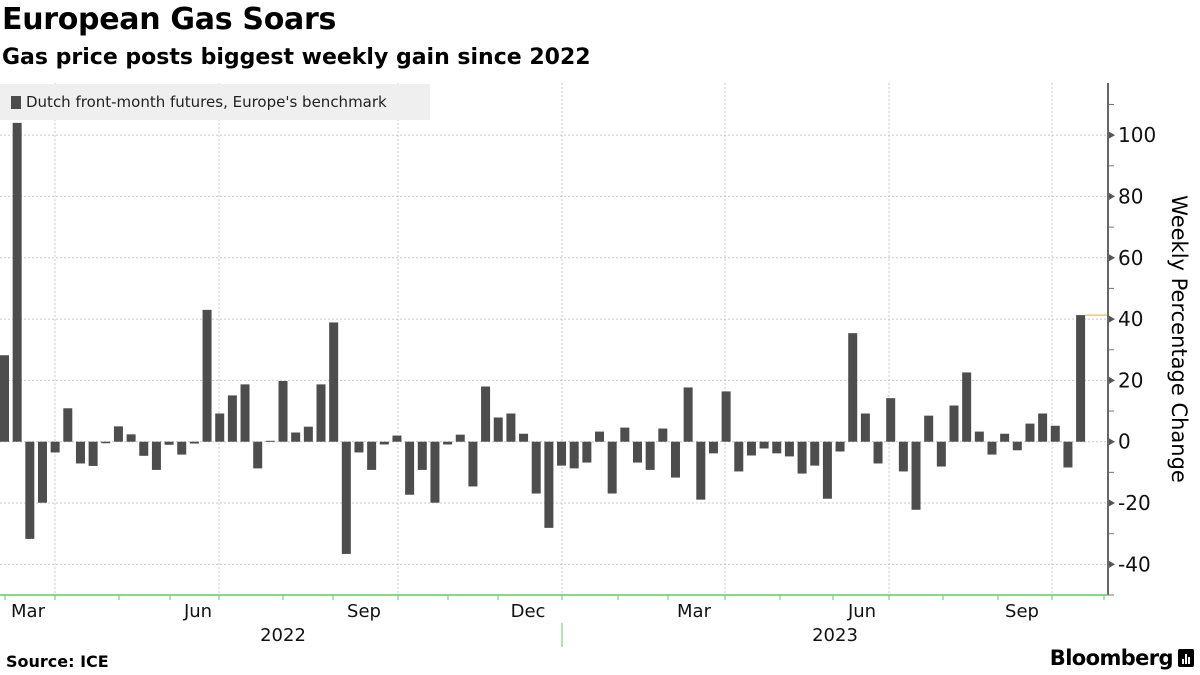 The height and width of the screenshot is (675, 1200). What do you see at coordinates (694, 611) in the screenshot?
I see `x-tick-label: Mar` at bounding box center [694, 611].